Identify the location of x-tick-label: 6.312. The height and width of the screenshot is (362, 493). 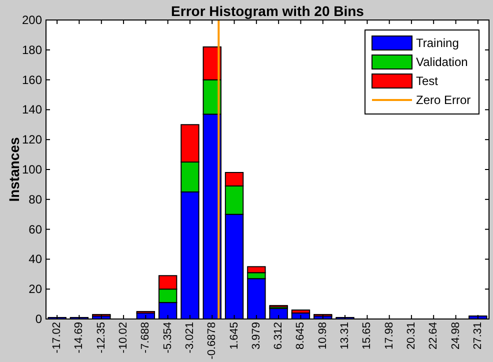
(278, 336).